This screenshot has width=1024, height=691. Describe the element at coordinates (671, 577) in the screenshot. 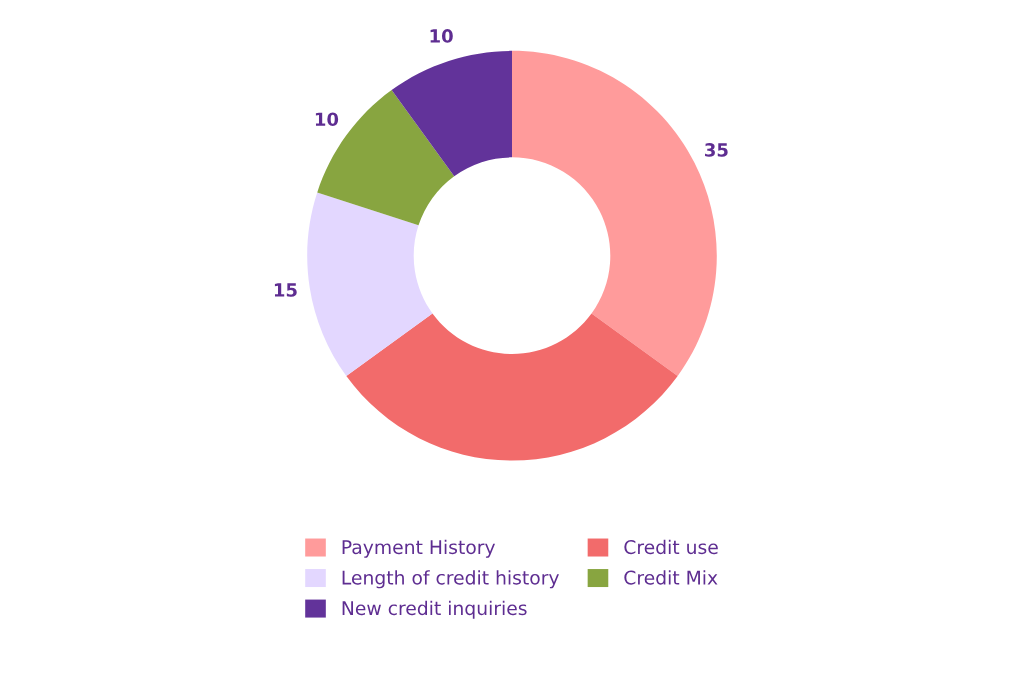

I see `legend-label: Credit Mix` at that location.